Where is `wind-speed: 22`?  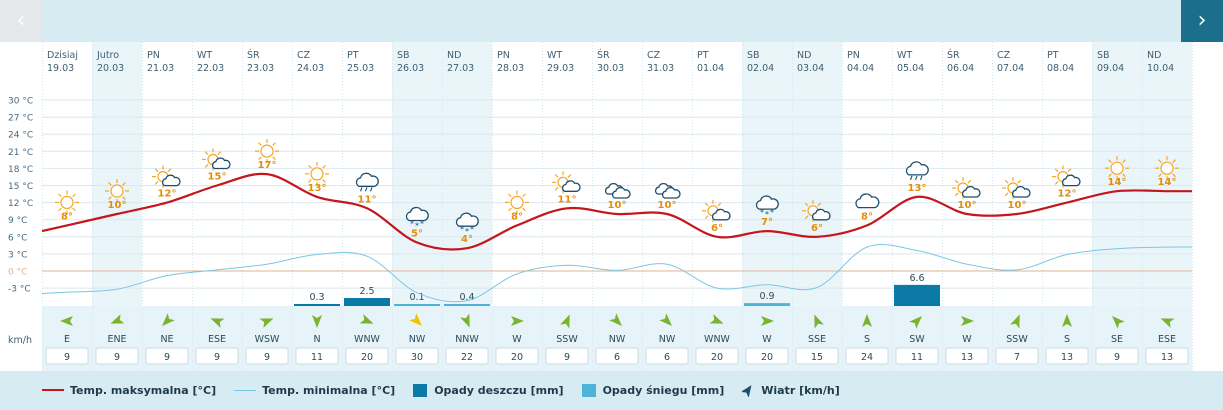
wind-speed: 22 is located at coordinates (467, 357).